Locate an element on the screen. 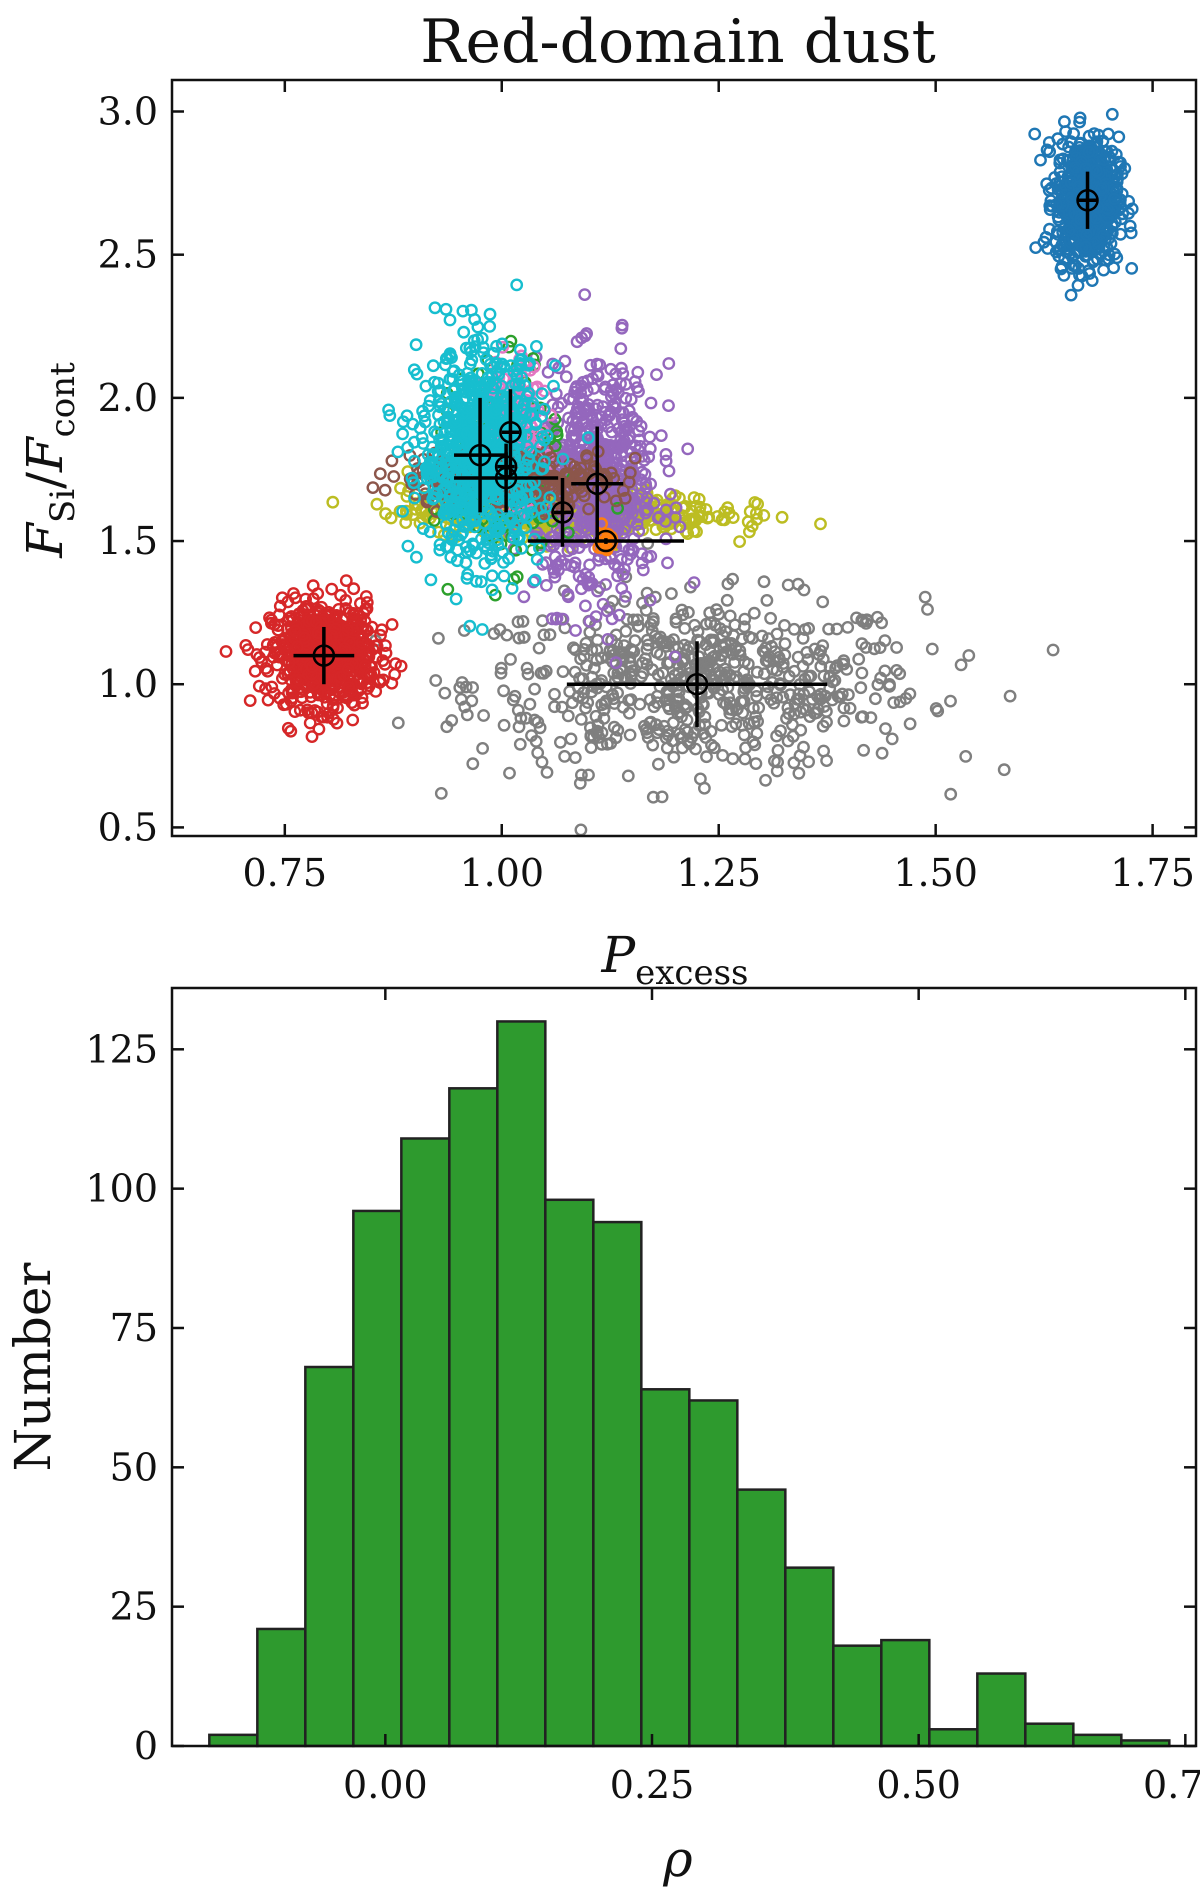  histogram-ylabel: Number is located at coordinates (33, 1366).